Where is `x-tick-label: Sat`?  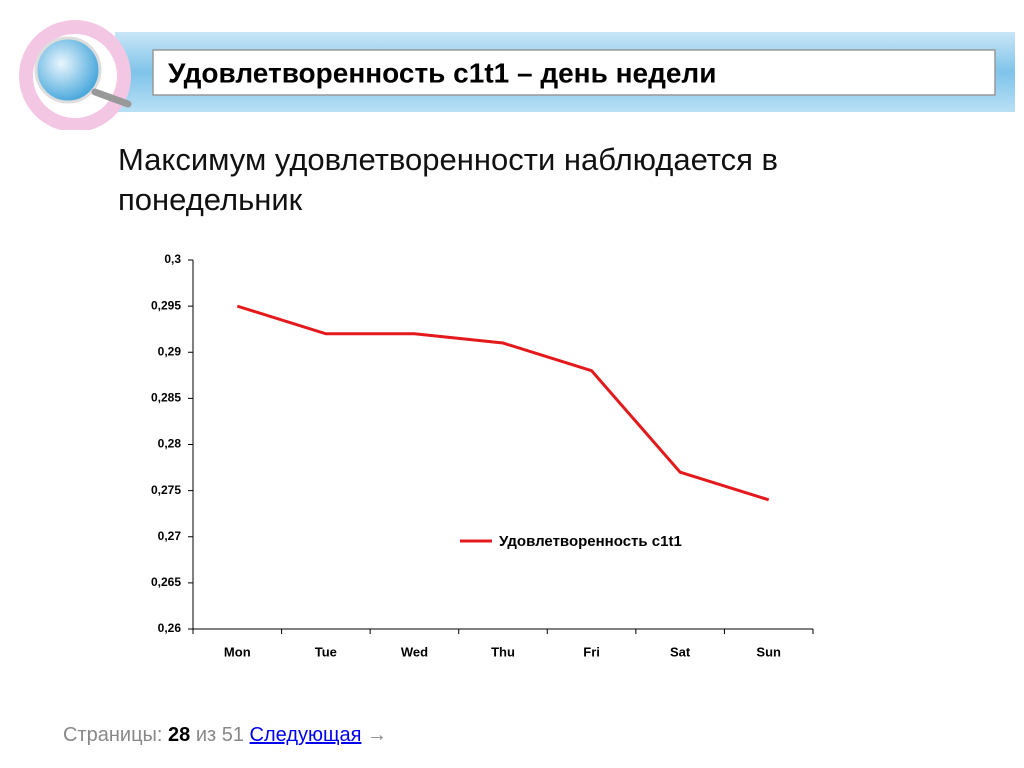
x-tick-label: Sat is located at coordinates (680, 651).